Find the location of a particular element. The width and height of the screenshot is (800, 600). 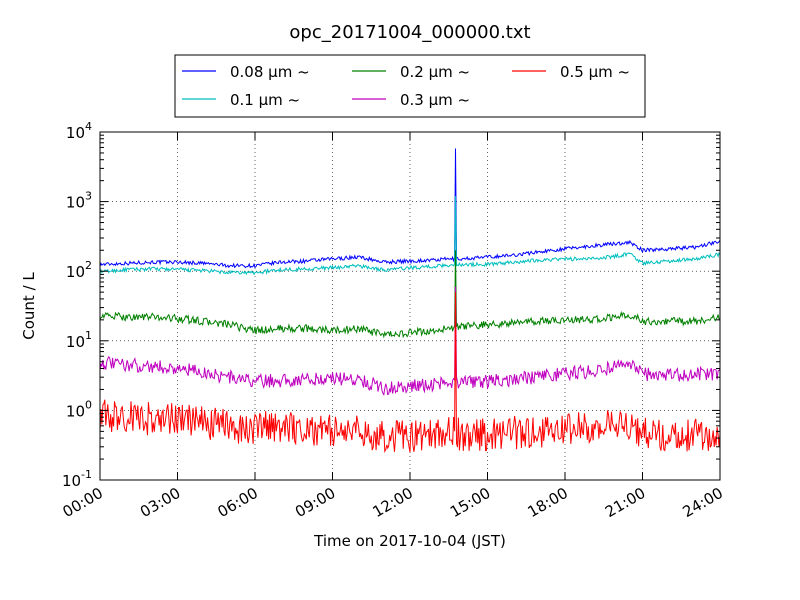

legend-label: 0.1 μm ~ is located at coordinates (265, 100).